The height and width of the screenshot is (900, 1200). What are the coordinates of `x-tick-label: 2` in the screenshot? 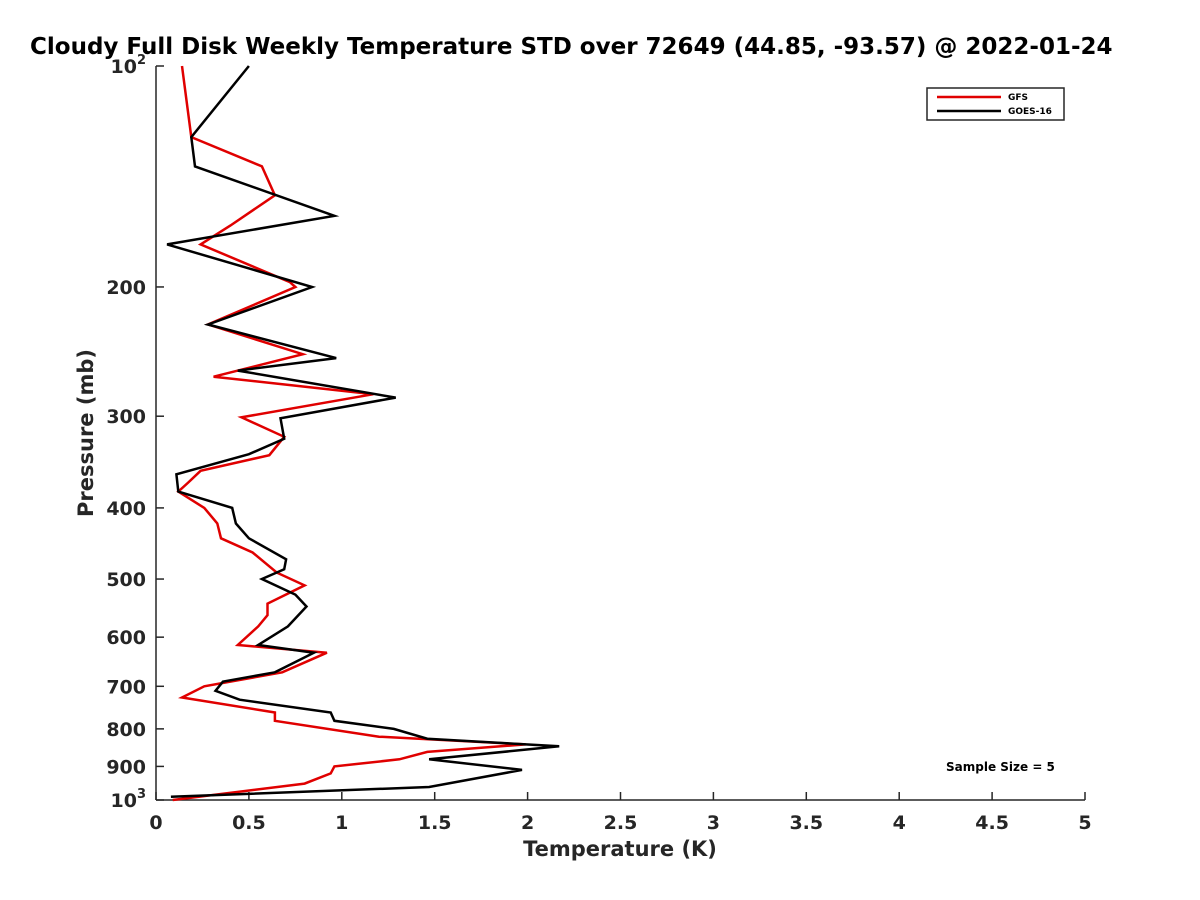 It's located at (527, 823).